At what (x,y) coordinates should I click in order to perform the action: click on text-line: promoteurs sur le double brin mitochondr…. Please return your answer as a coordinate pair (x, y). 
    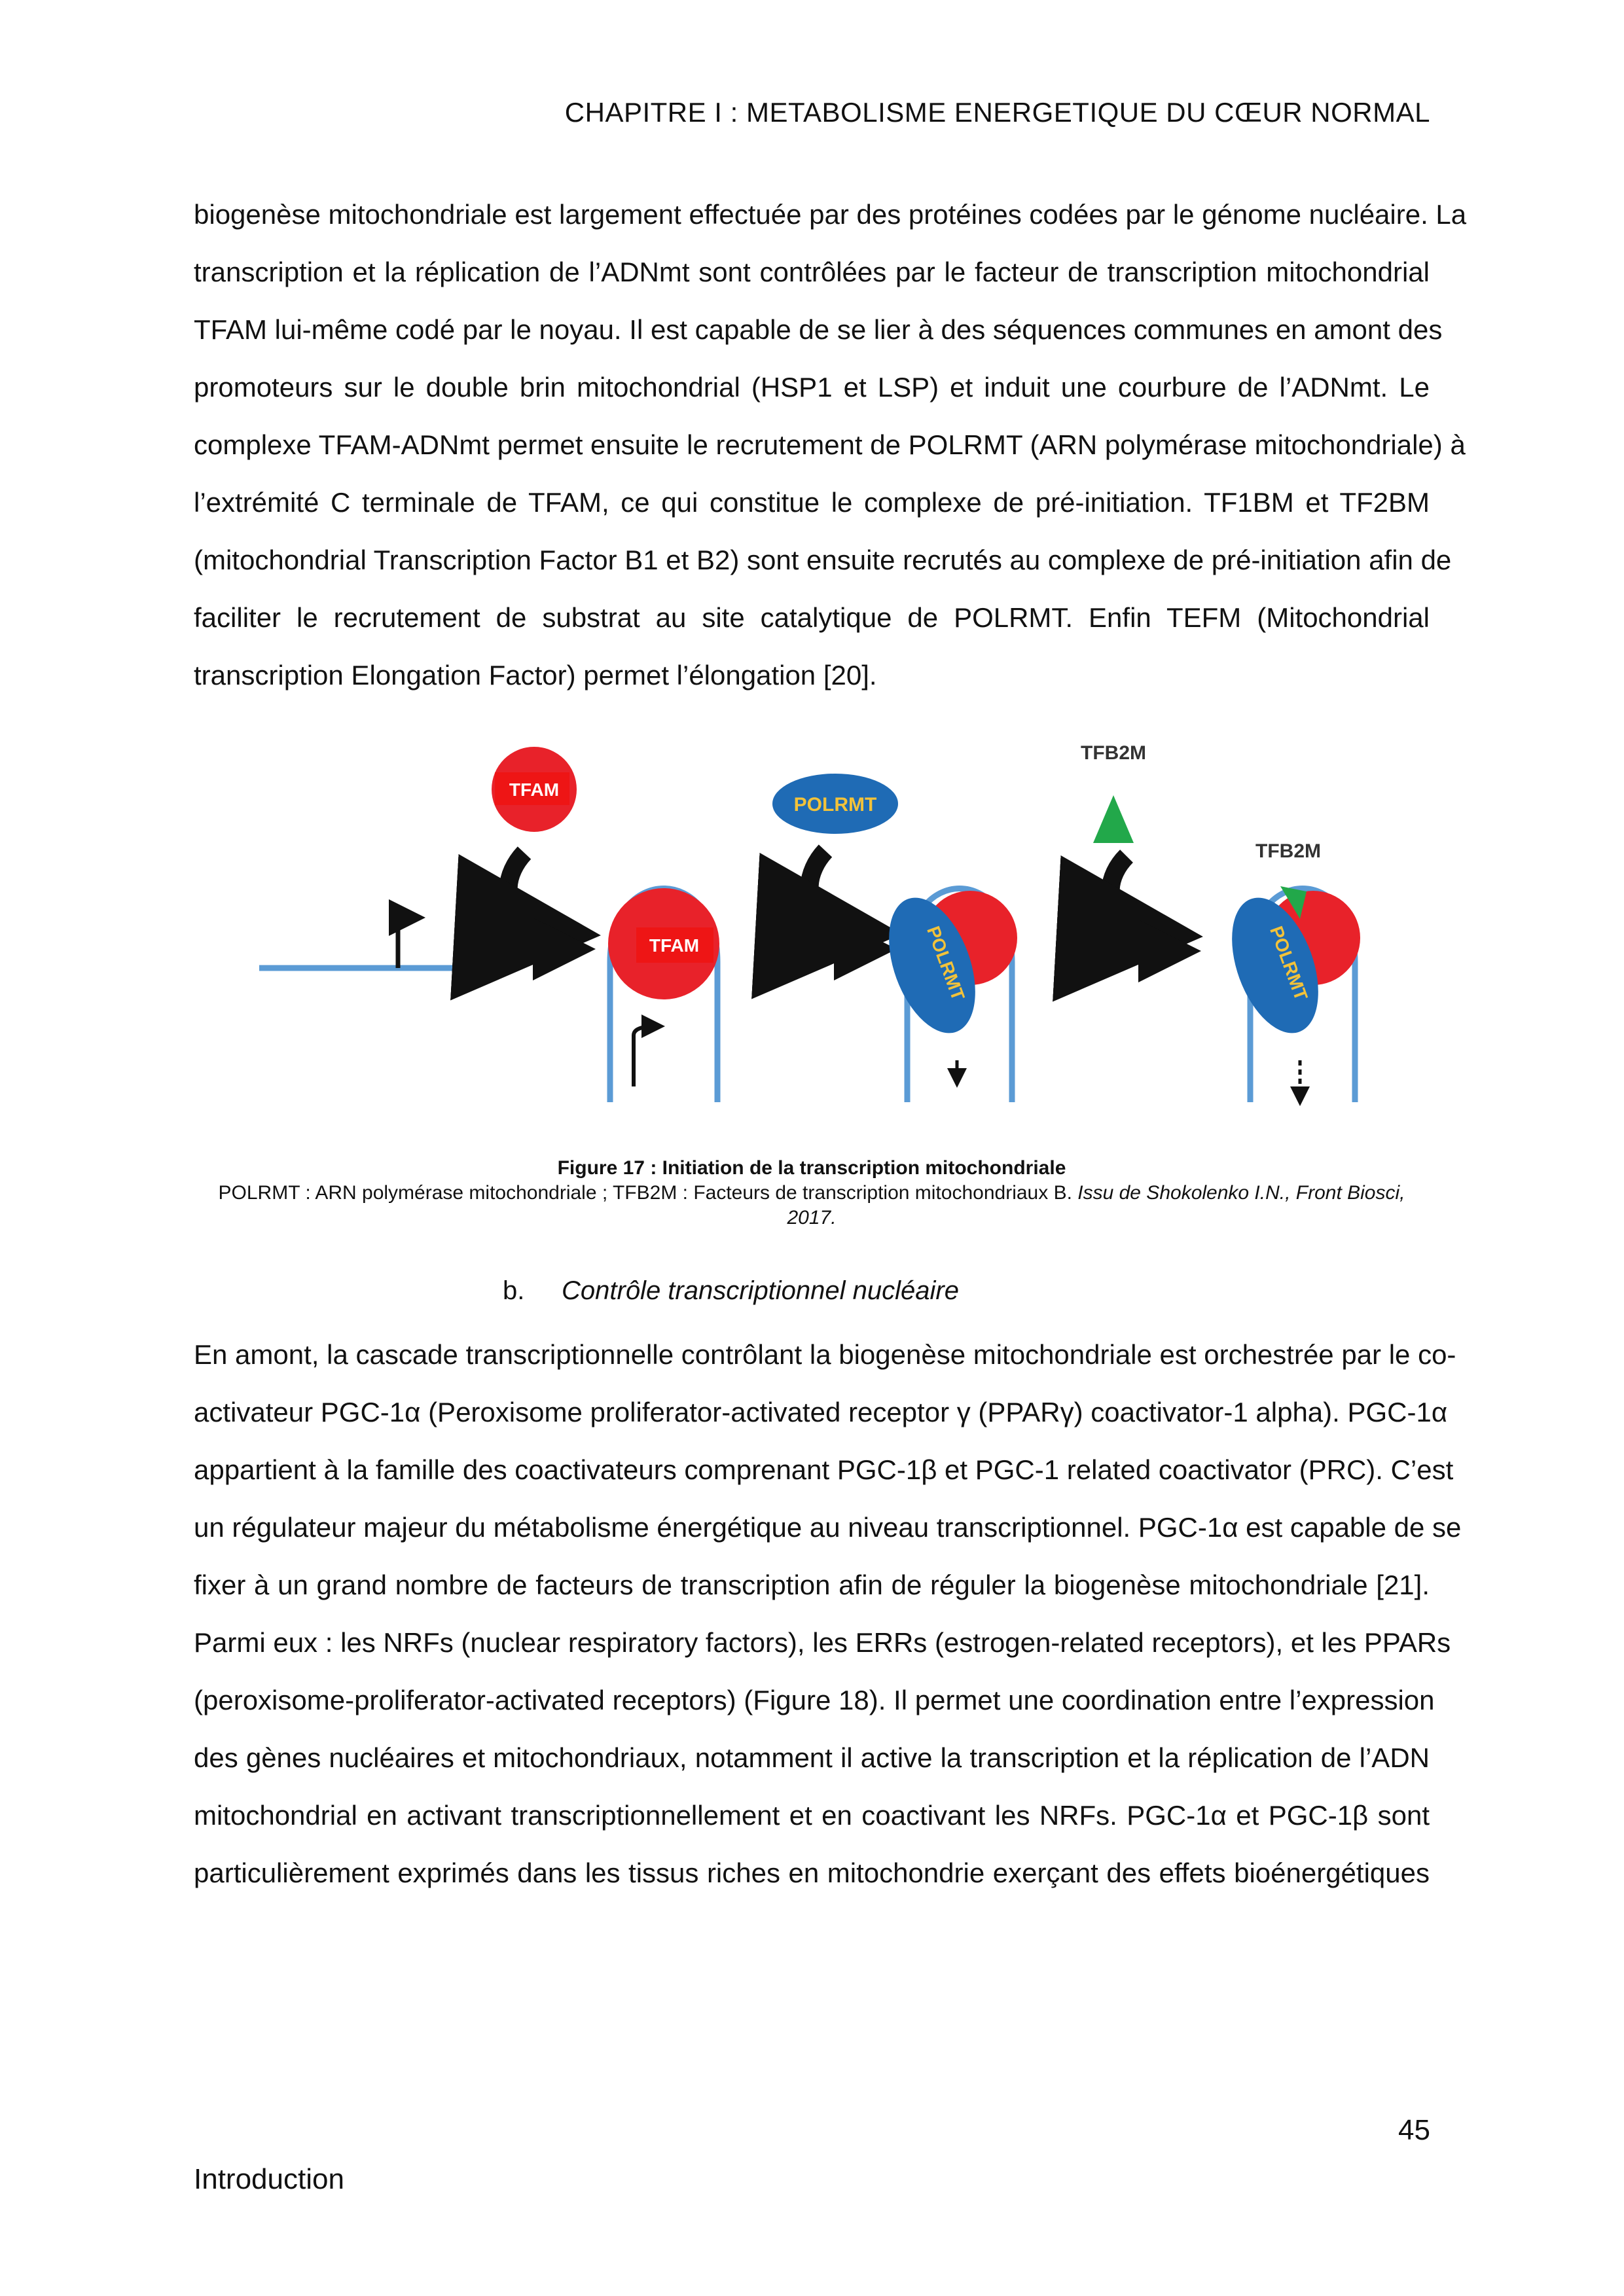
    Looking at the image, I should click on (812, 388).